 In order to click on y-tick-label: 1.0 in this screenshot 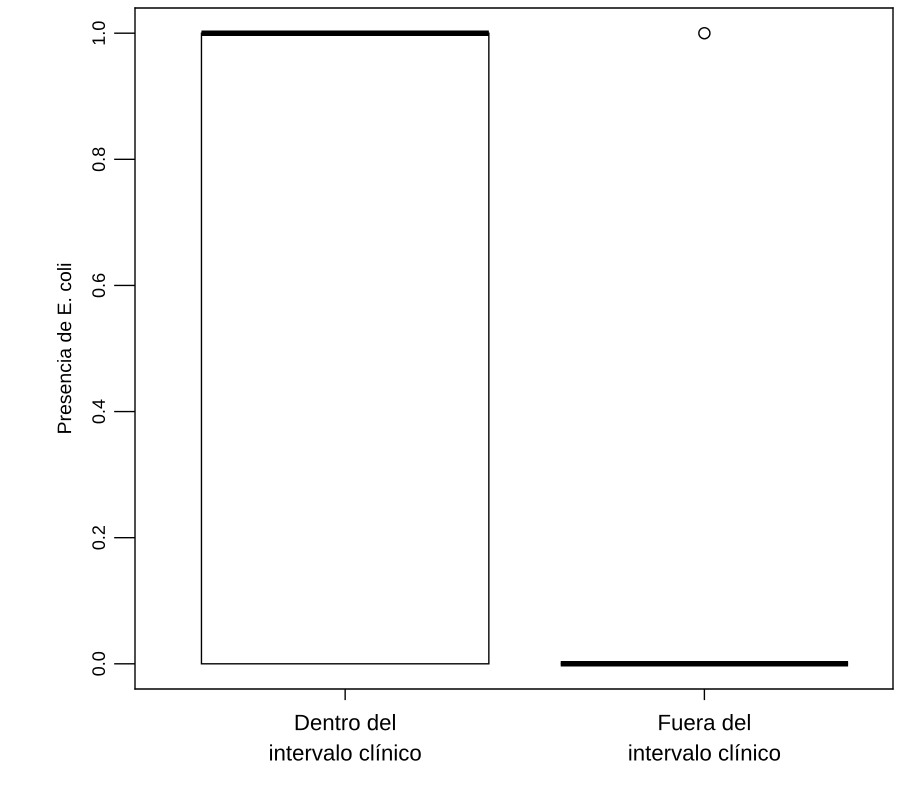, I will do `click(99, 32)`.